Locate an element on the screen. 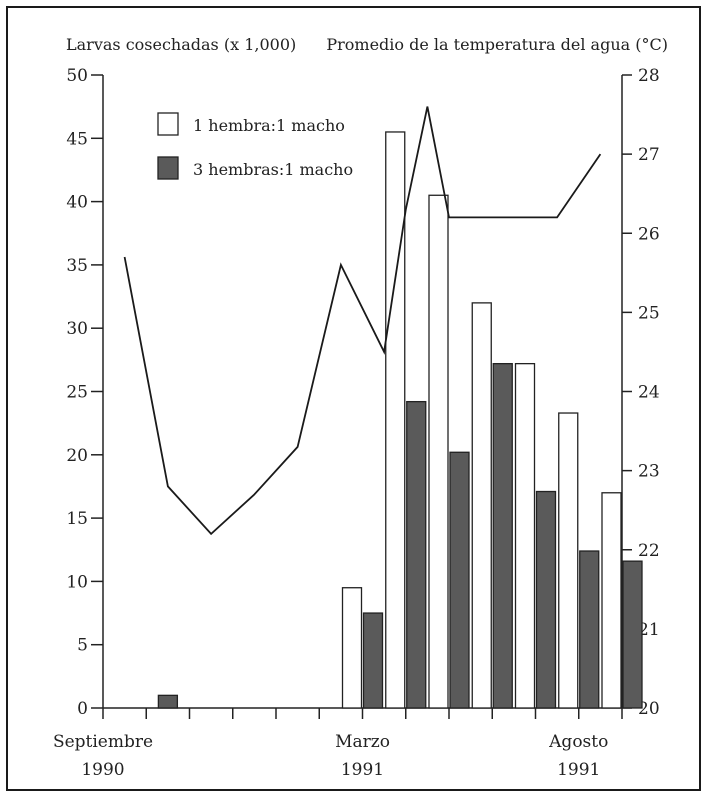  right-tick-label-7: 27 is located at coordinates (649, 155).